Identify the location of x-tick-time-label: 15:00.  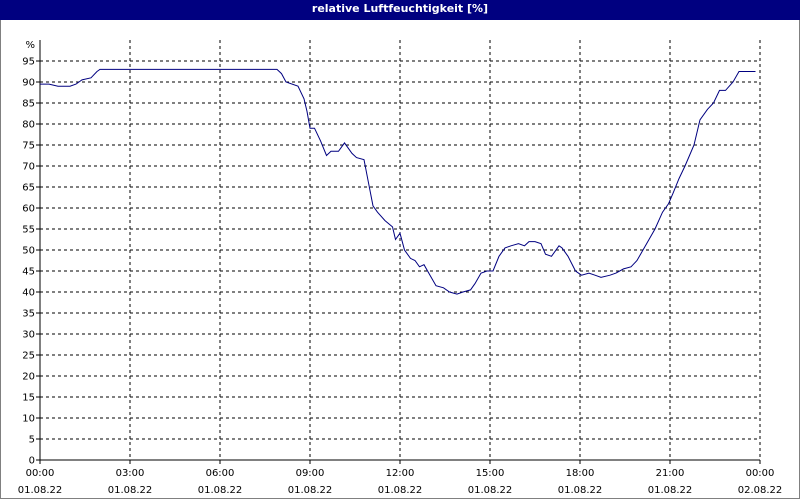
(490, 473).